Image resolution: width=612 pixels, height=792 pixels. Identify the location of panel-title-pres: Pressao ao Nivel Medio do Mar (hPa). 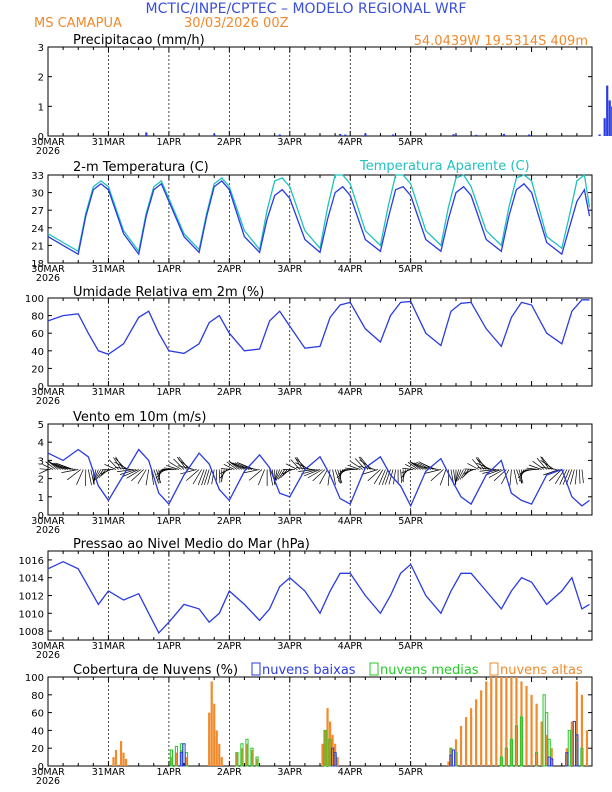
(191, 544).